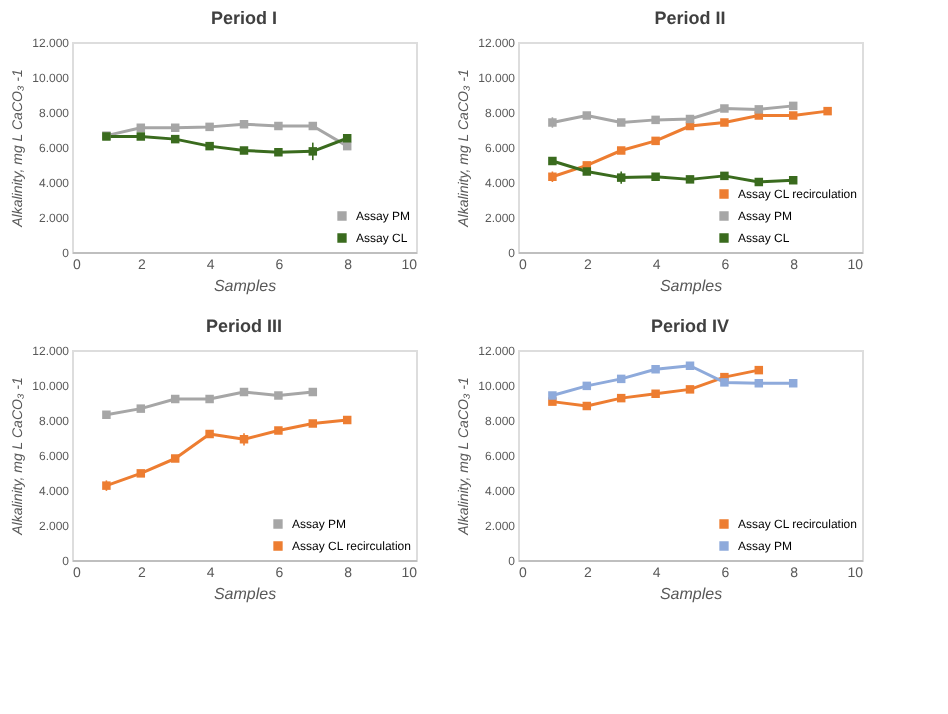  Describe the element at coordinates (244, 326) in the screenshot. I see `chart-title: Period III` at that location.